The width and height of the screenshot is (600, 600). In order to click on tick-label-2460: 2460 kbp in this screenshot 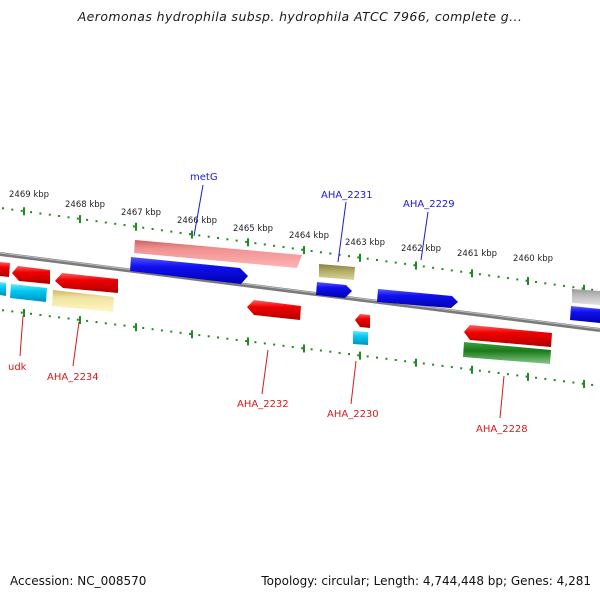, I will do `click(533, 259)`.